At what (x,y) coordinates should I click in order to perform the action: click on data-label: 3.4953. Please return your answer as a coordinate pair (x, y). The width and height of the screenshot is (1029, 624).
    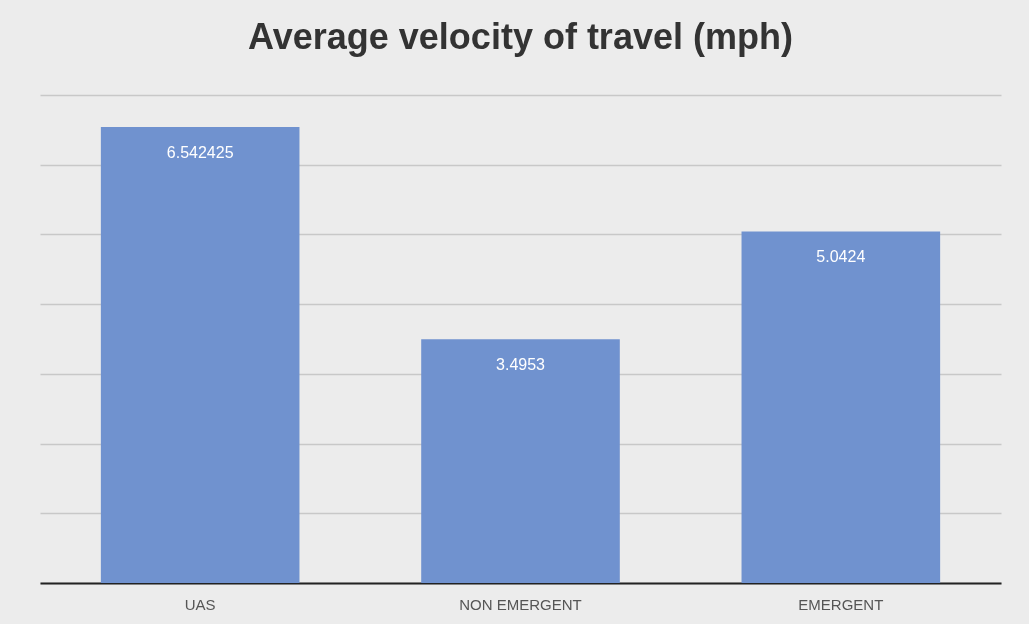
    Looking at the image, I should click on (521, 365).